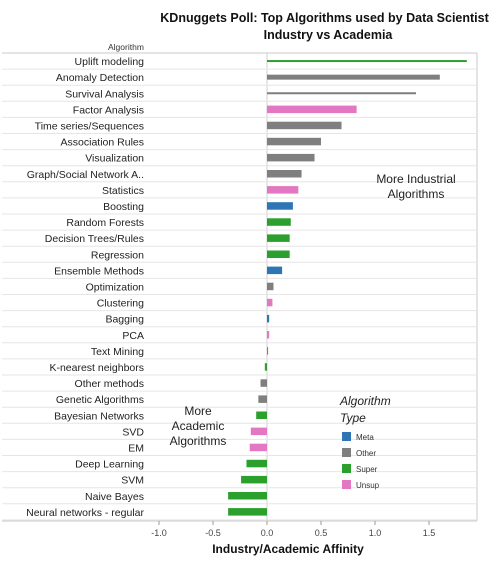 The height and width of the screenshot is (564, 489). I want to click on legend-swatch-meta, so click(346, 436).